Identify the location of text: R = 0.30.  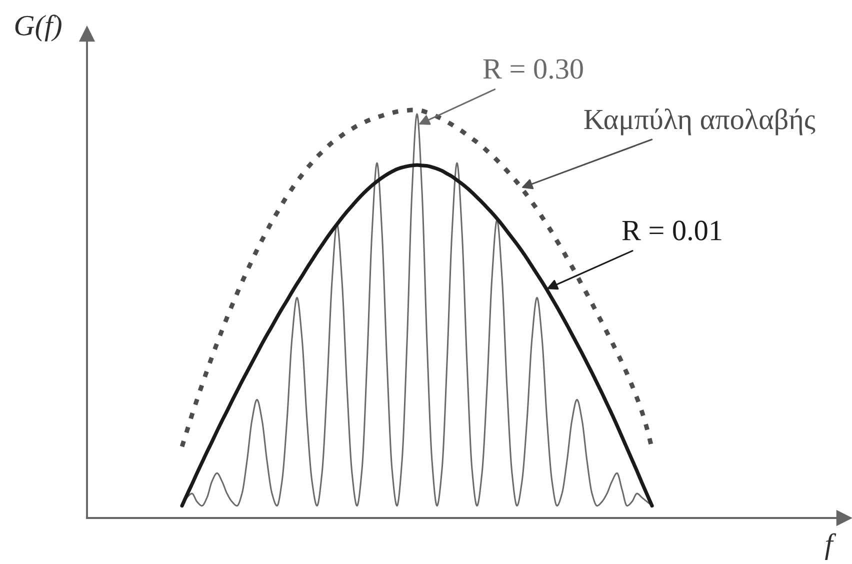
(533, 69).